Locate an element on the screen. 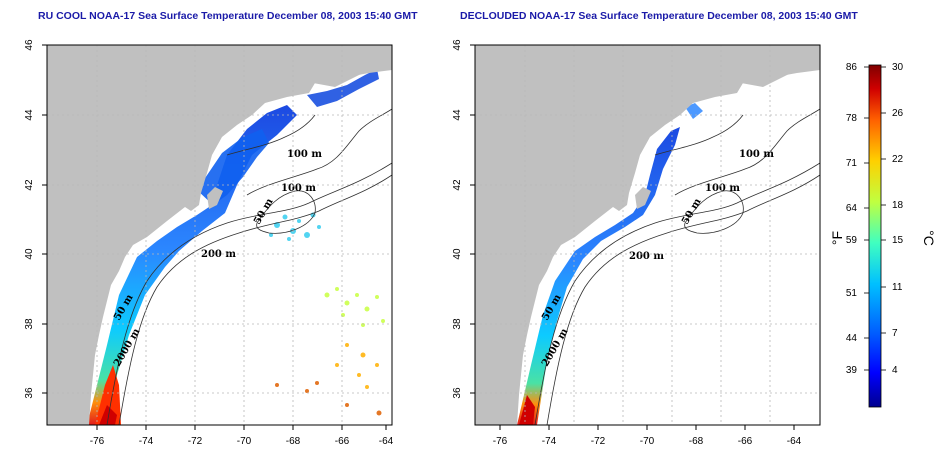 This screenshot has width=950, height=475. right-x-tick: -76 is located at coordinates (500, 441).